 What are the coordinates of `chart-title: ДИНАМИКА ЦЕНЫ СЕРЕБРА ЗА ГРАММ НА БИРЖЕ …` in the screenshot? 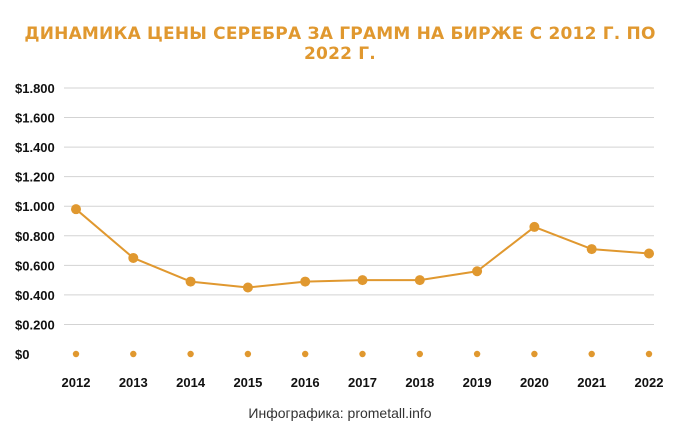 It's located at (340, 44).